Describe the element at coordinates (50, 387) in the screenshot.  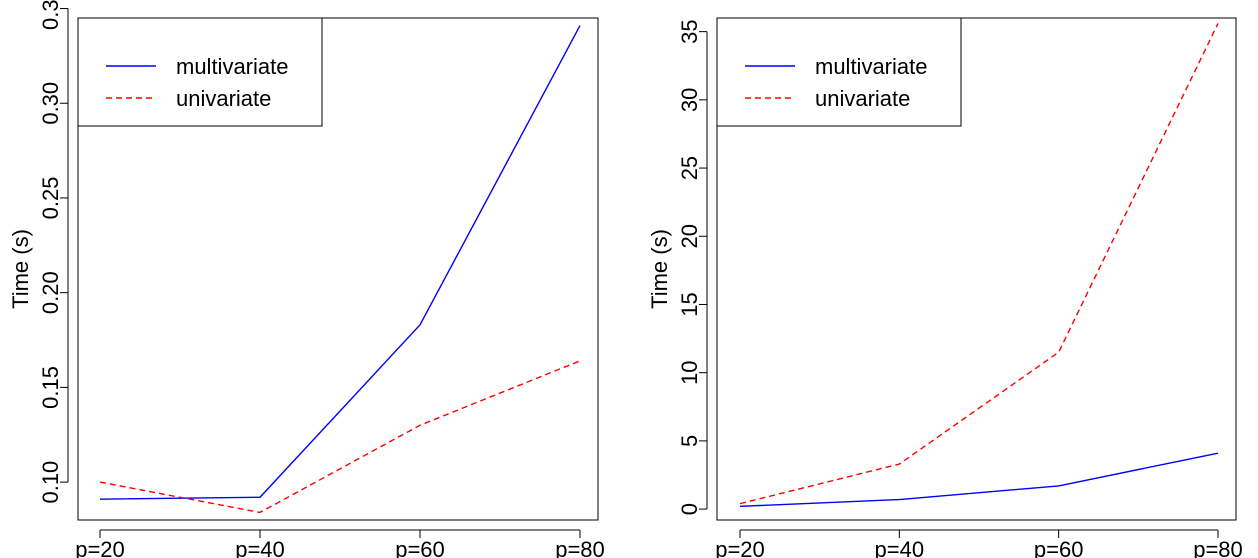
I see `y-tick-label: 0.15` at that location.